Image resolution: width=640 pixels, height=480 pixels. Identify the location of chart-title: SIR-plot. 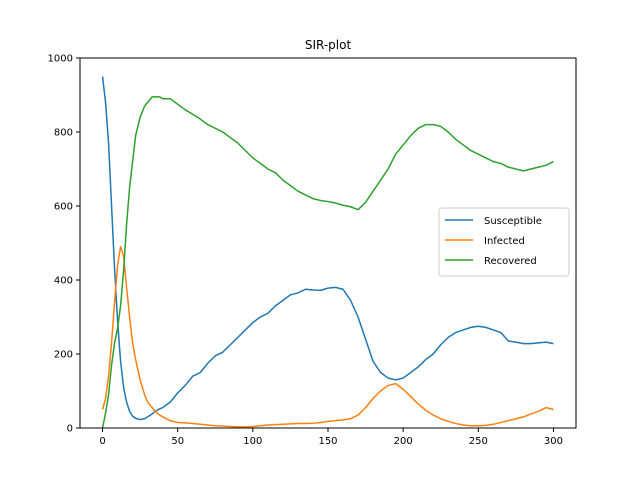
(328, 45).